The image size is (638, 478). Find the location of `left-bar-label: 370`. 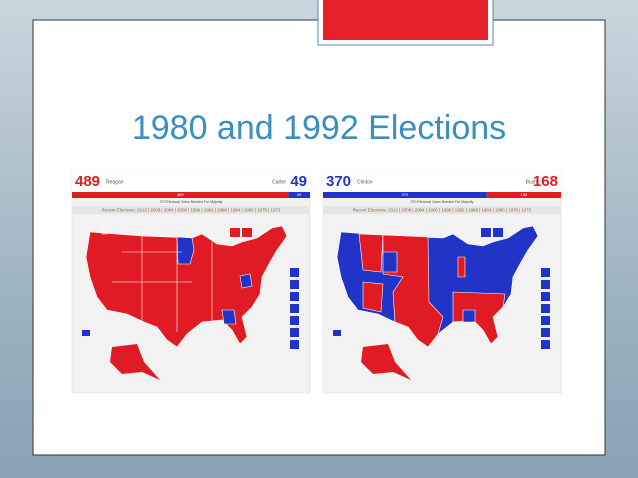

left-bar-label: 370 is located at coordinates (404, 194).